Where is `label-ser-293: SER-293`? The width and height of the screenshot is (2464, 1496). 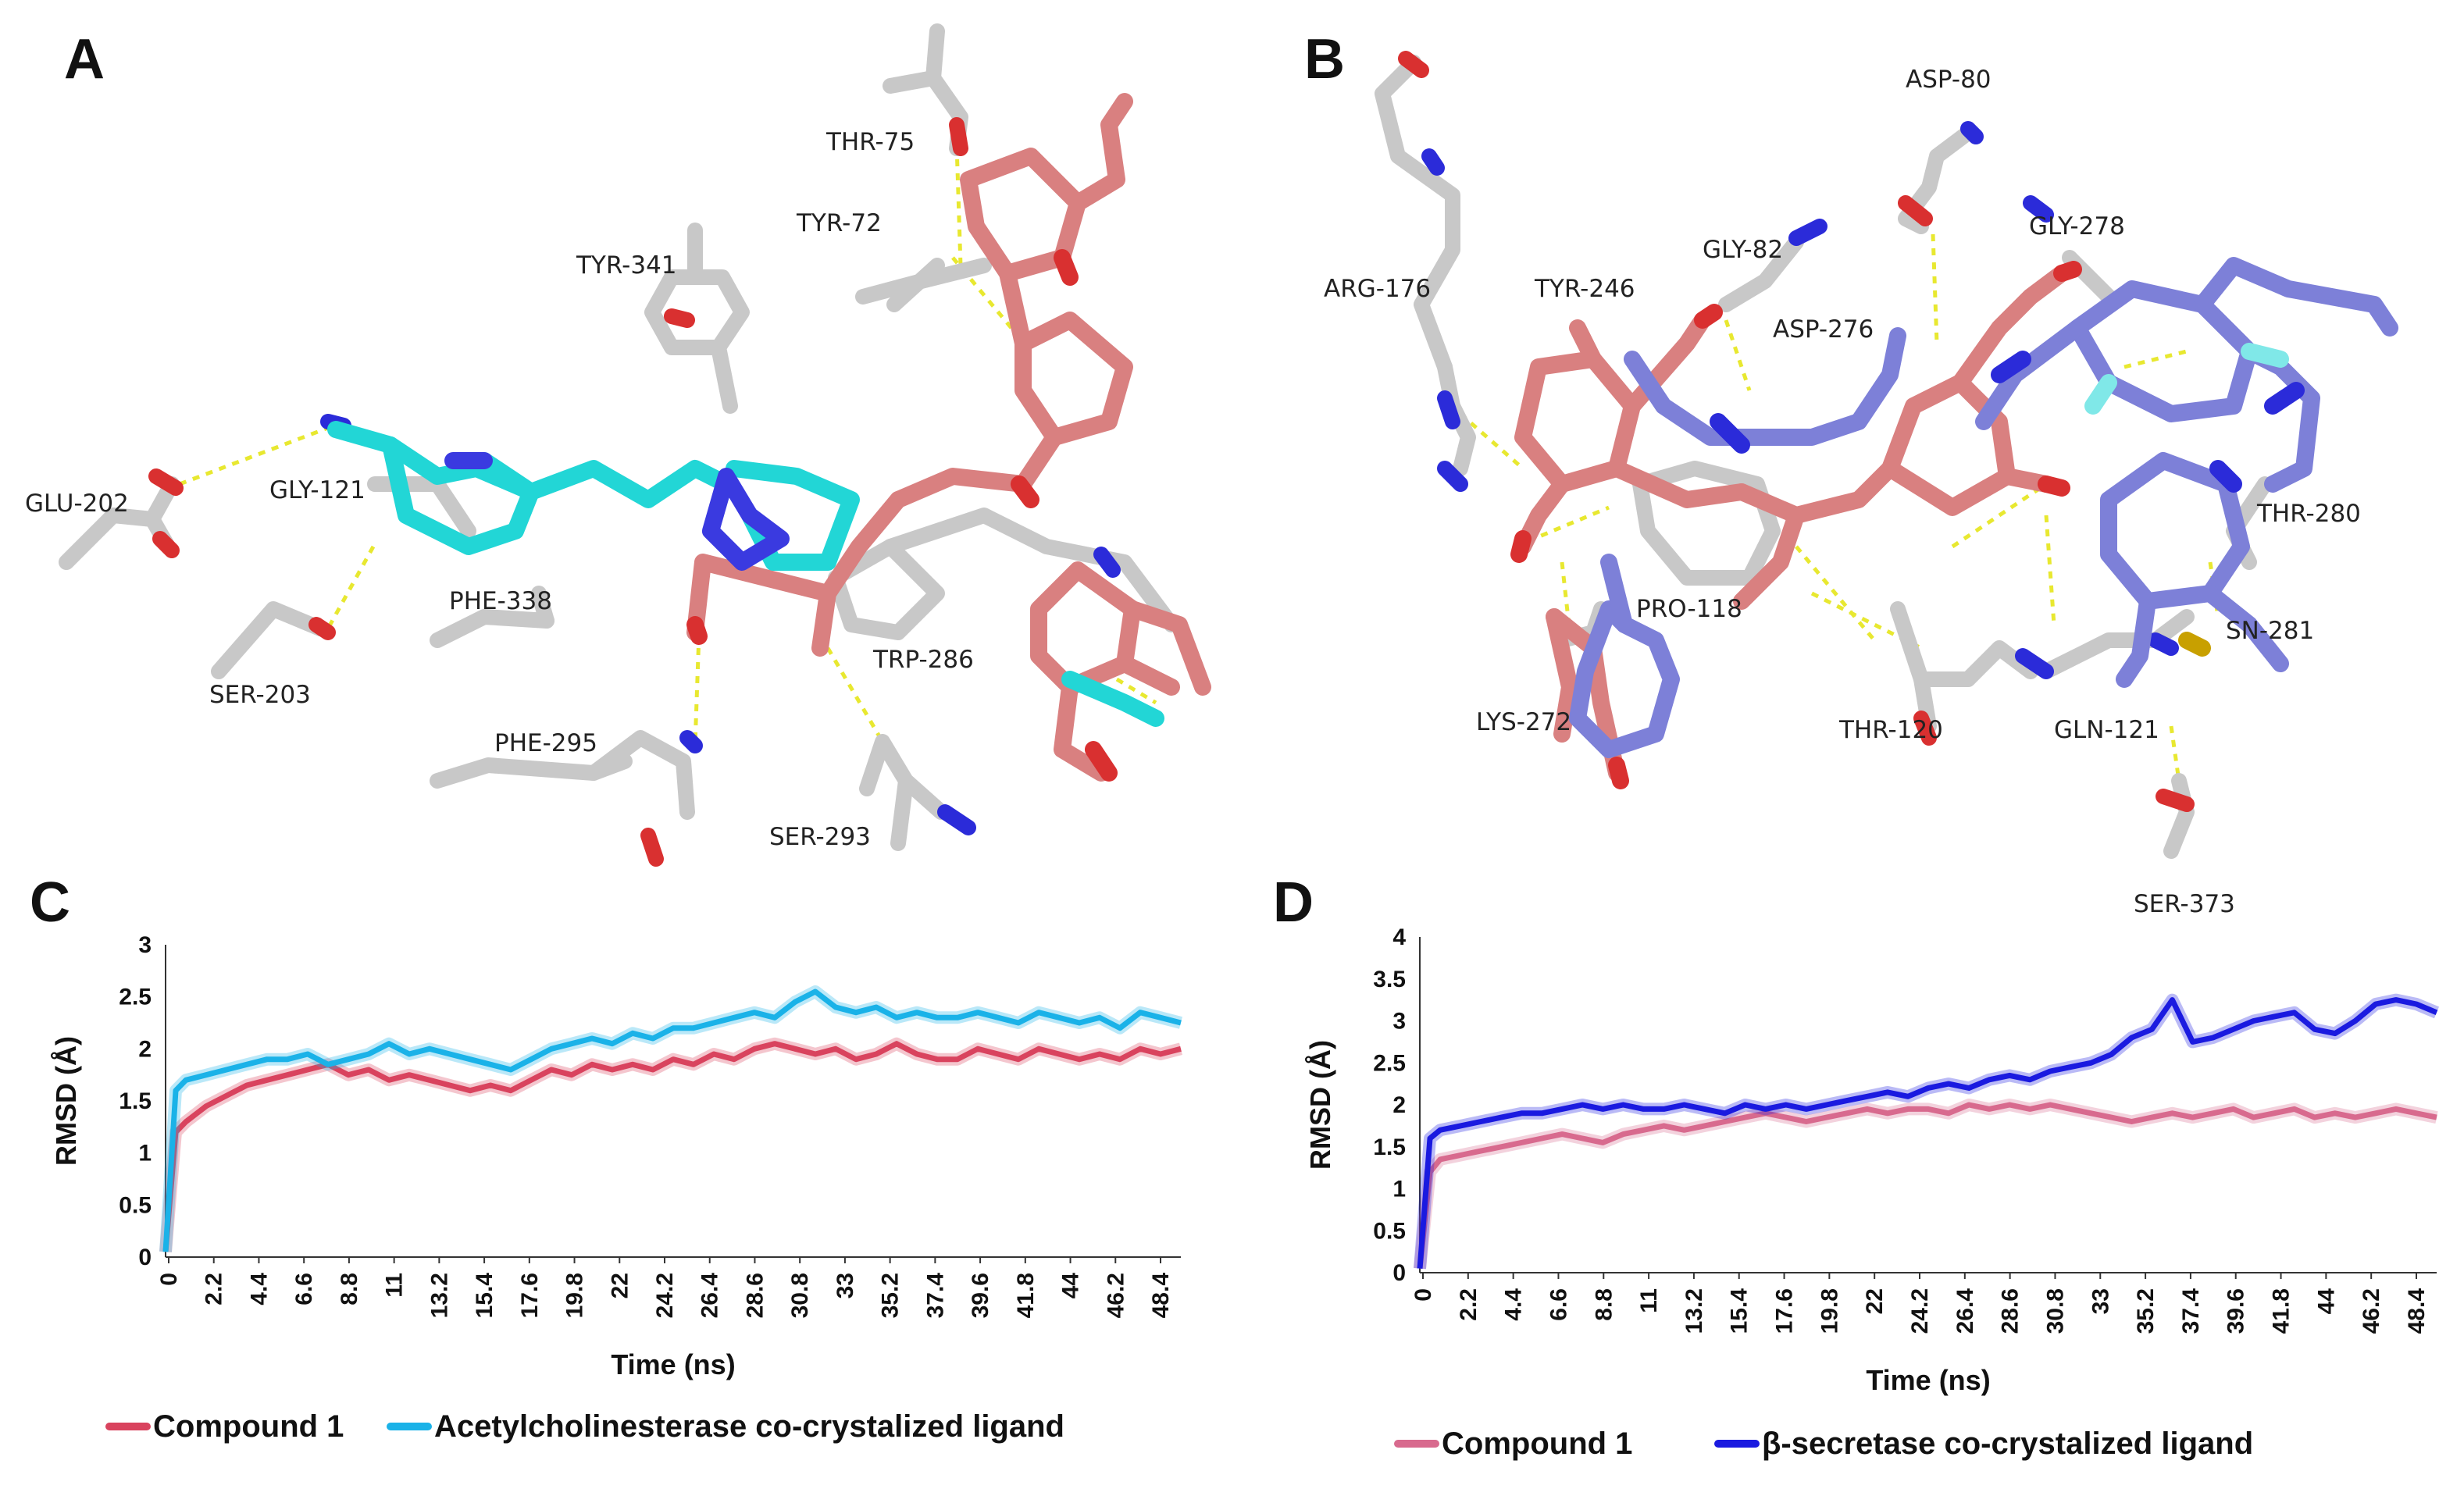 label-ser-293: SER-293 is located at coordinates (820, 837).